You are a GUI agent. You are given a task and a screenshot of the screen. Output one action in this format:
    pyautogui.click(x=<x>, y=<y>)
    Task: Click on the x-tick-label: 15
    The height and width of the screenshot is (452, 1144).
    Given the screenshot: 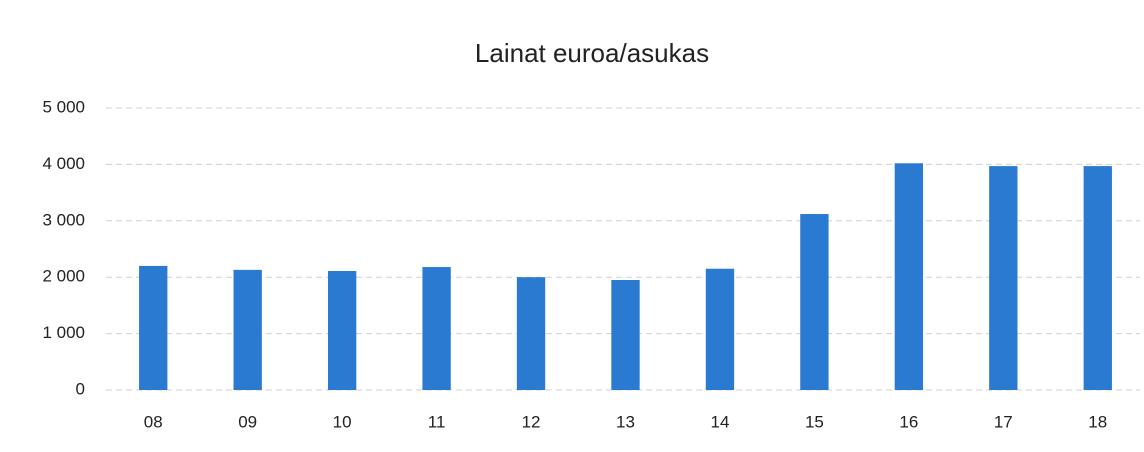 What is the action you would take?
    pyautogui.click(x=814, y=421)
    